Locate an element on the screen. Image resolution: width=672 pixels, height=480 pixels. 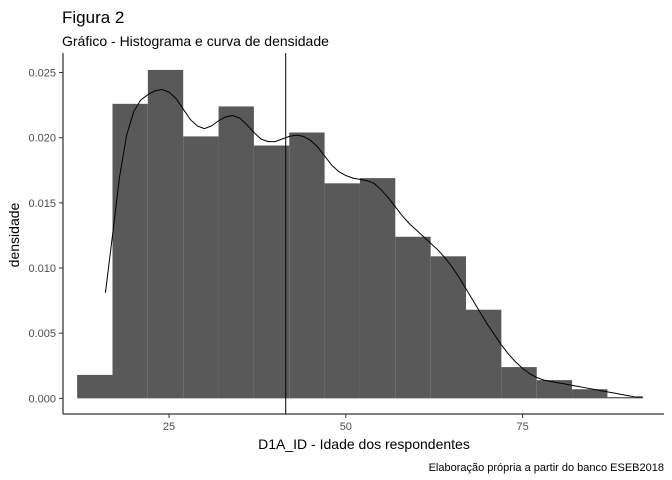
y-tick-label: 0.025 is located at coordinates (42, 74).